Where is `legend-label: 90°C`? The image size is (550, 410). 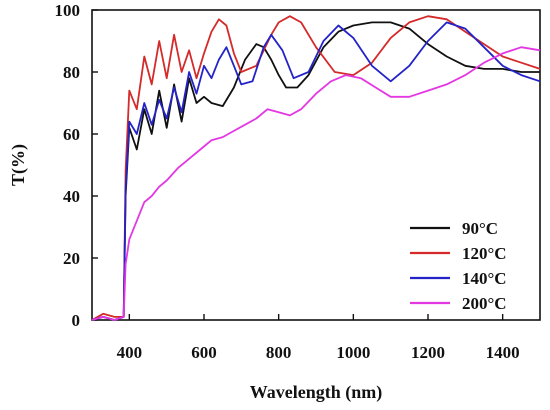 legend-label: 90°C is located at coordinates (480, 228).